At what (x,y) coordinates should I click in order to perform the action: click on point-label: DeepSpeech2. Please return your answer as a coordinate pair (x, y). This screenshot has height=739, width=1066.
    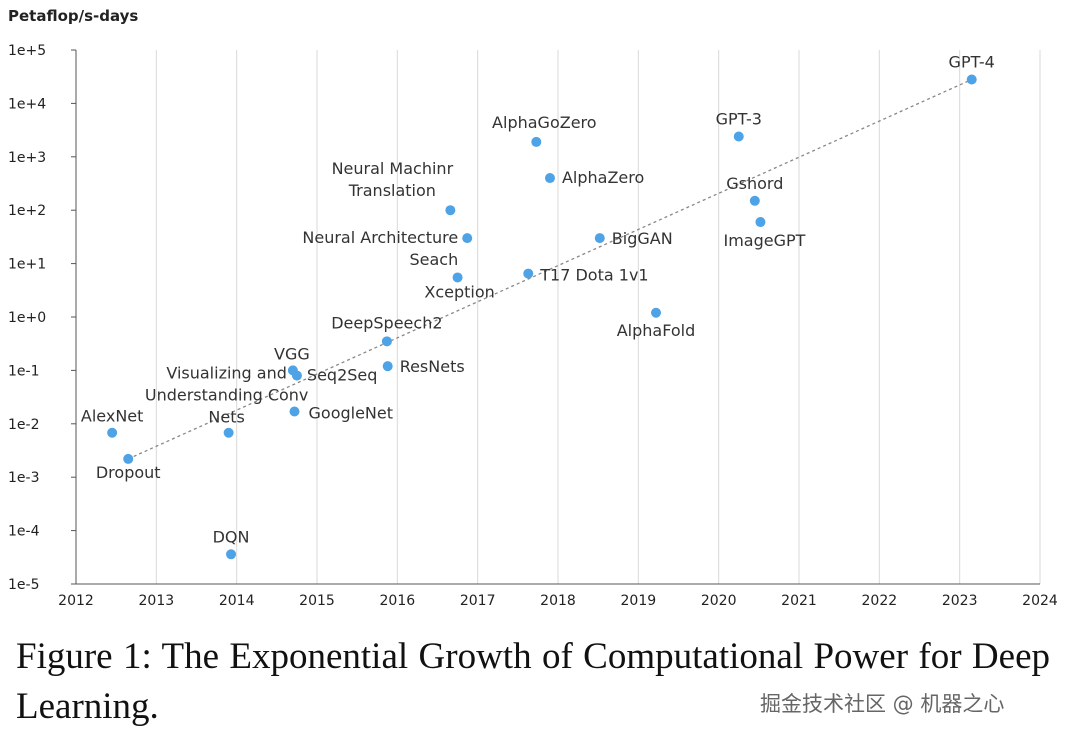
    Looking at the image, I should click on (386, 322).